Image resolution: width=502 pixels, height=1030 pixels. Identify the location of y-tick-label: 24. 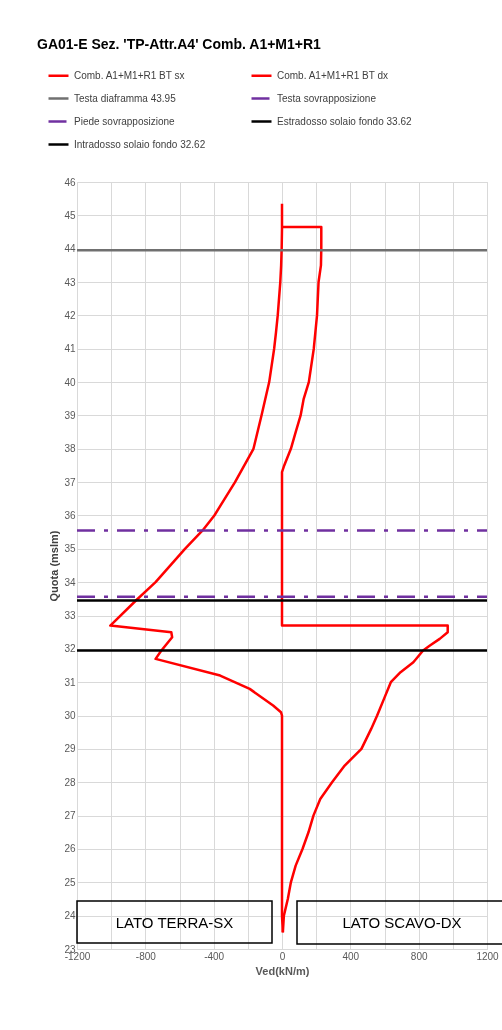
(70, 916).